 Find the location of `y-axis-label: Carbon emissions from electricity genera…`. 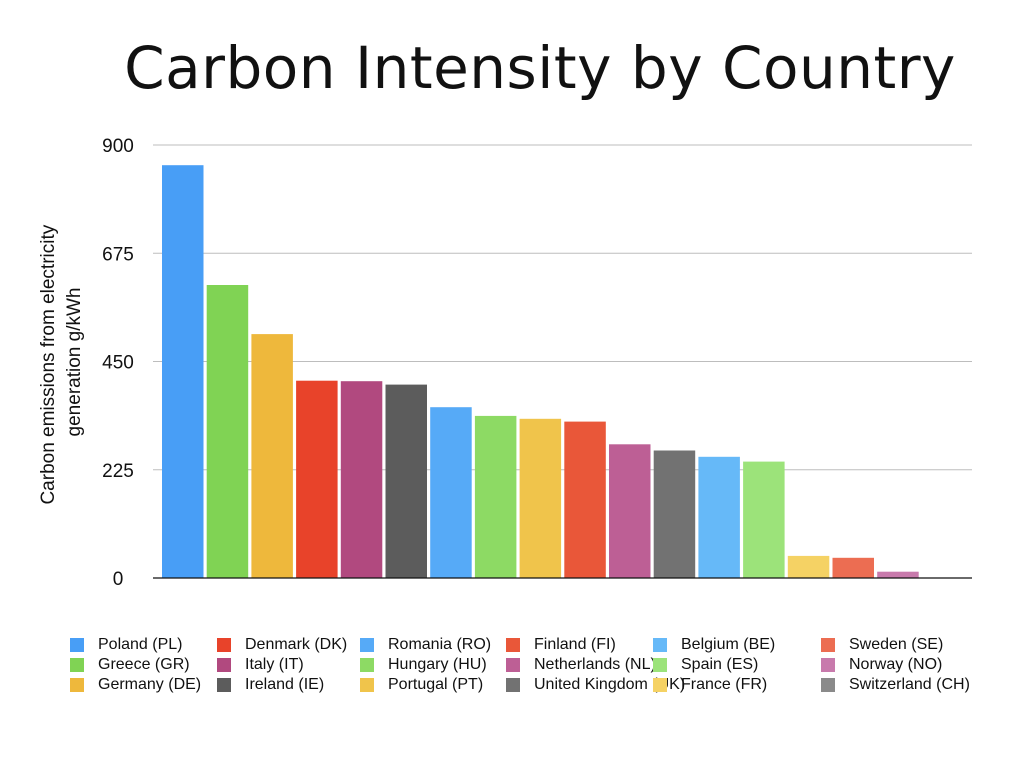

y-axis-label: Carbon emissions from electricity genera… is located at coordinates (61, 361).